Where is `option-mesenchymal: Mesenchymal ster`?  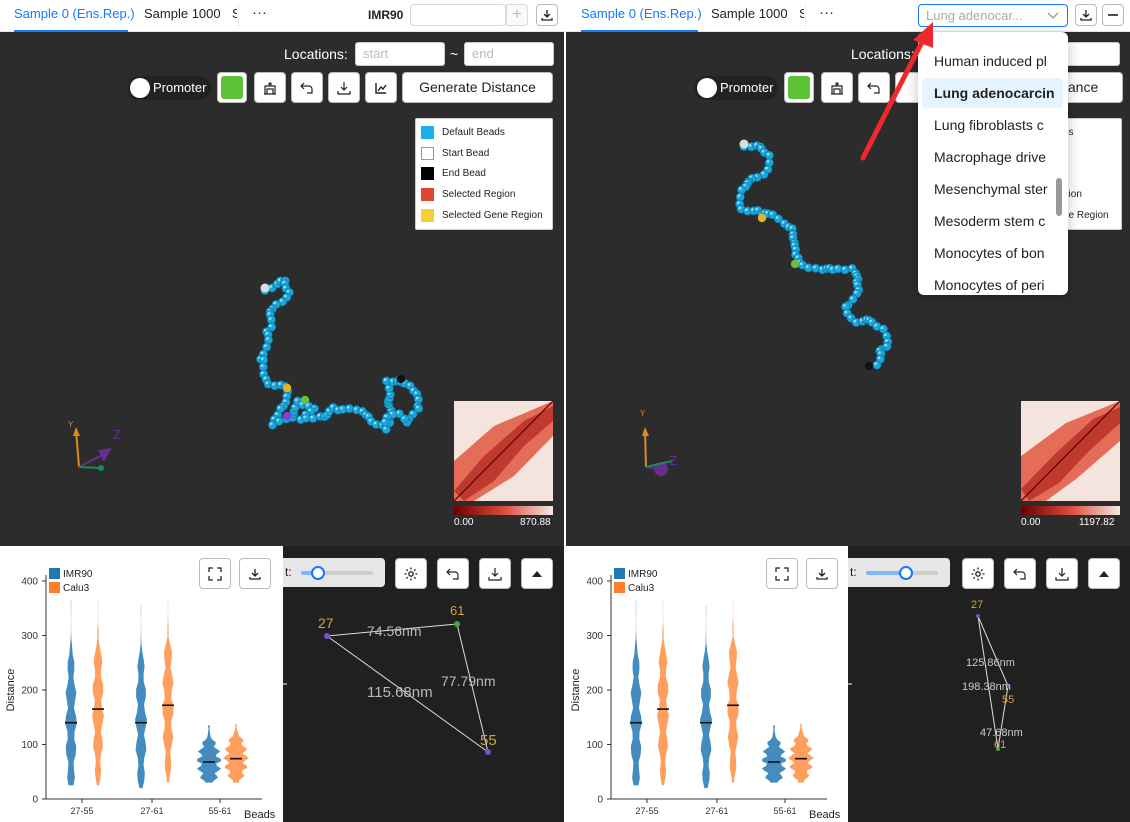
option-mesenchymal: Mesenchymal ster is located at coordinates (991, 189).